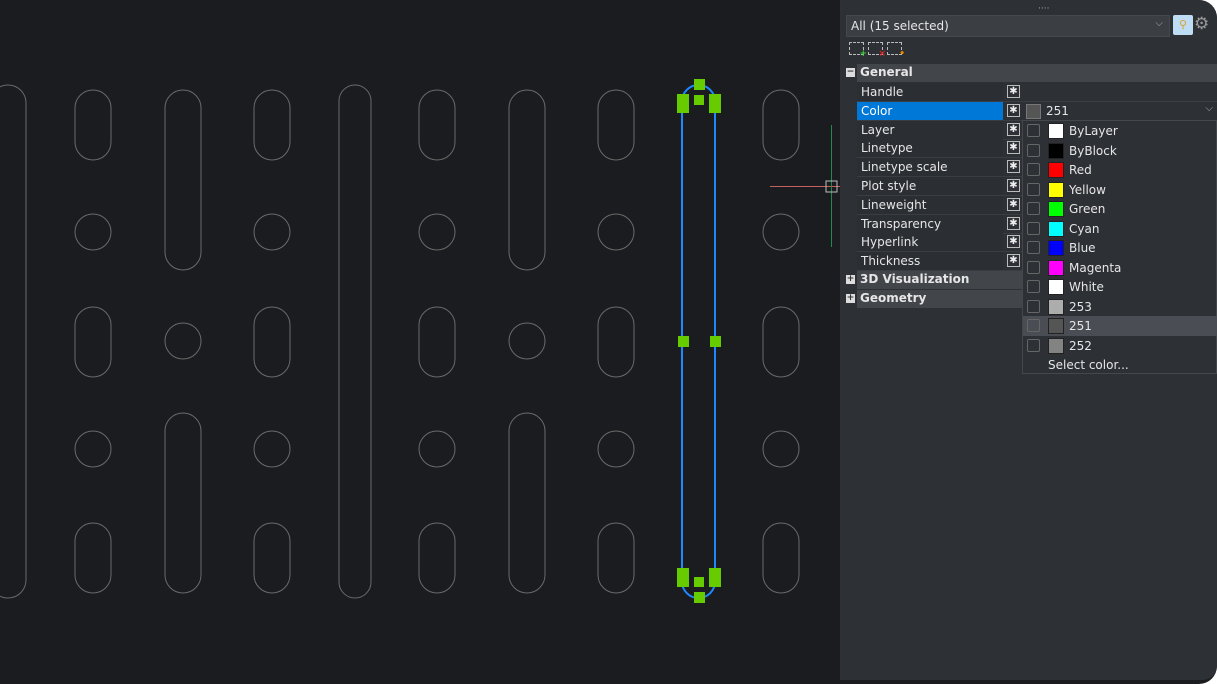 The height and width of the screenshot is (684, 1217). I want to click on color-option-byblock: ByBlock, so click(1120, 151).